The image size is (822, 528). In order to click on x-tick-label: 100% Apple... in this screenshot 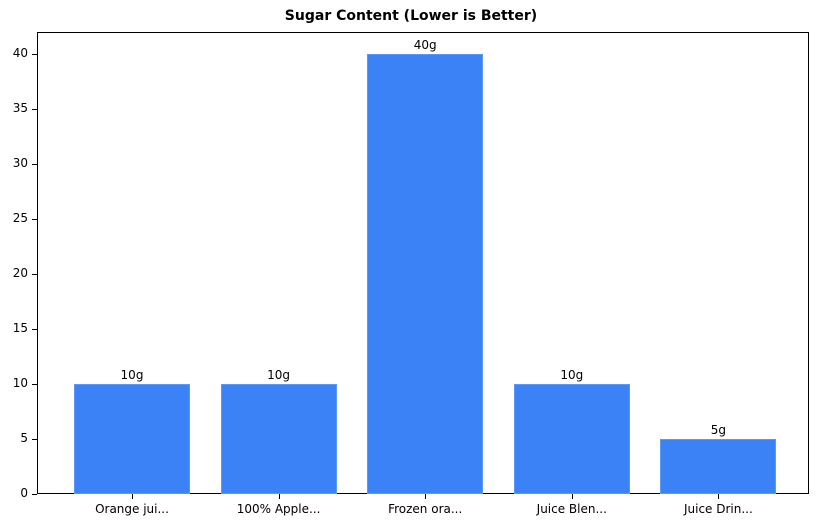, I will do `click(278, 509)`.